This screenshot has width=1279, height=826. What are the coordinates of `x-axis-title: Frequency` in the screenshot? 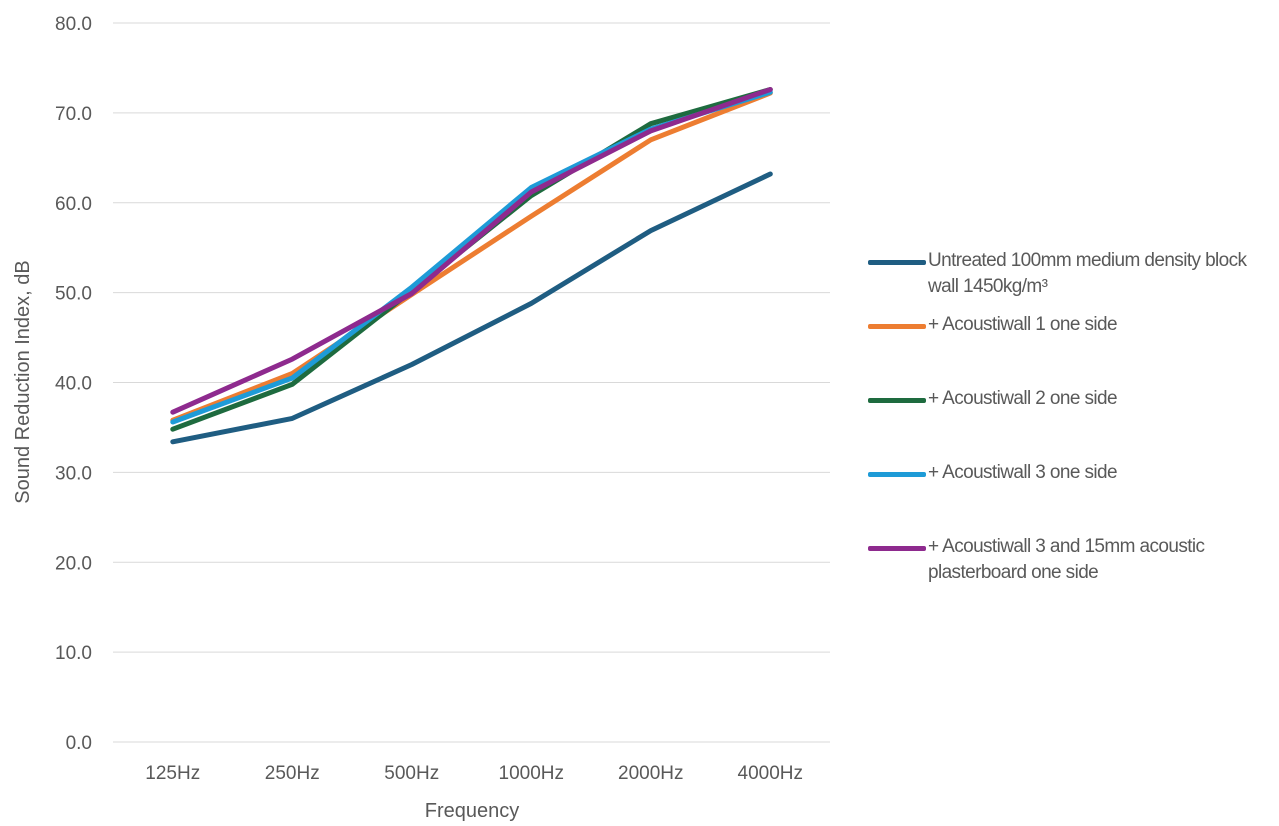 It's located at (472, 811).